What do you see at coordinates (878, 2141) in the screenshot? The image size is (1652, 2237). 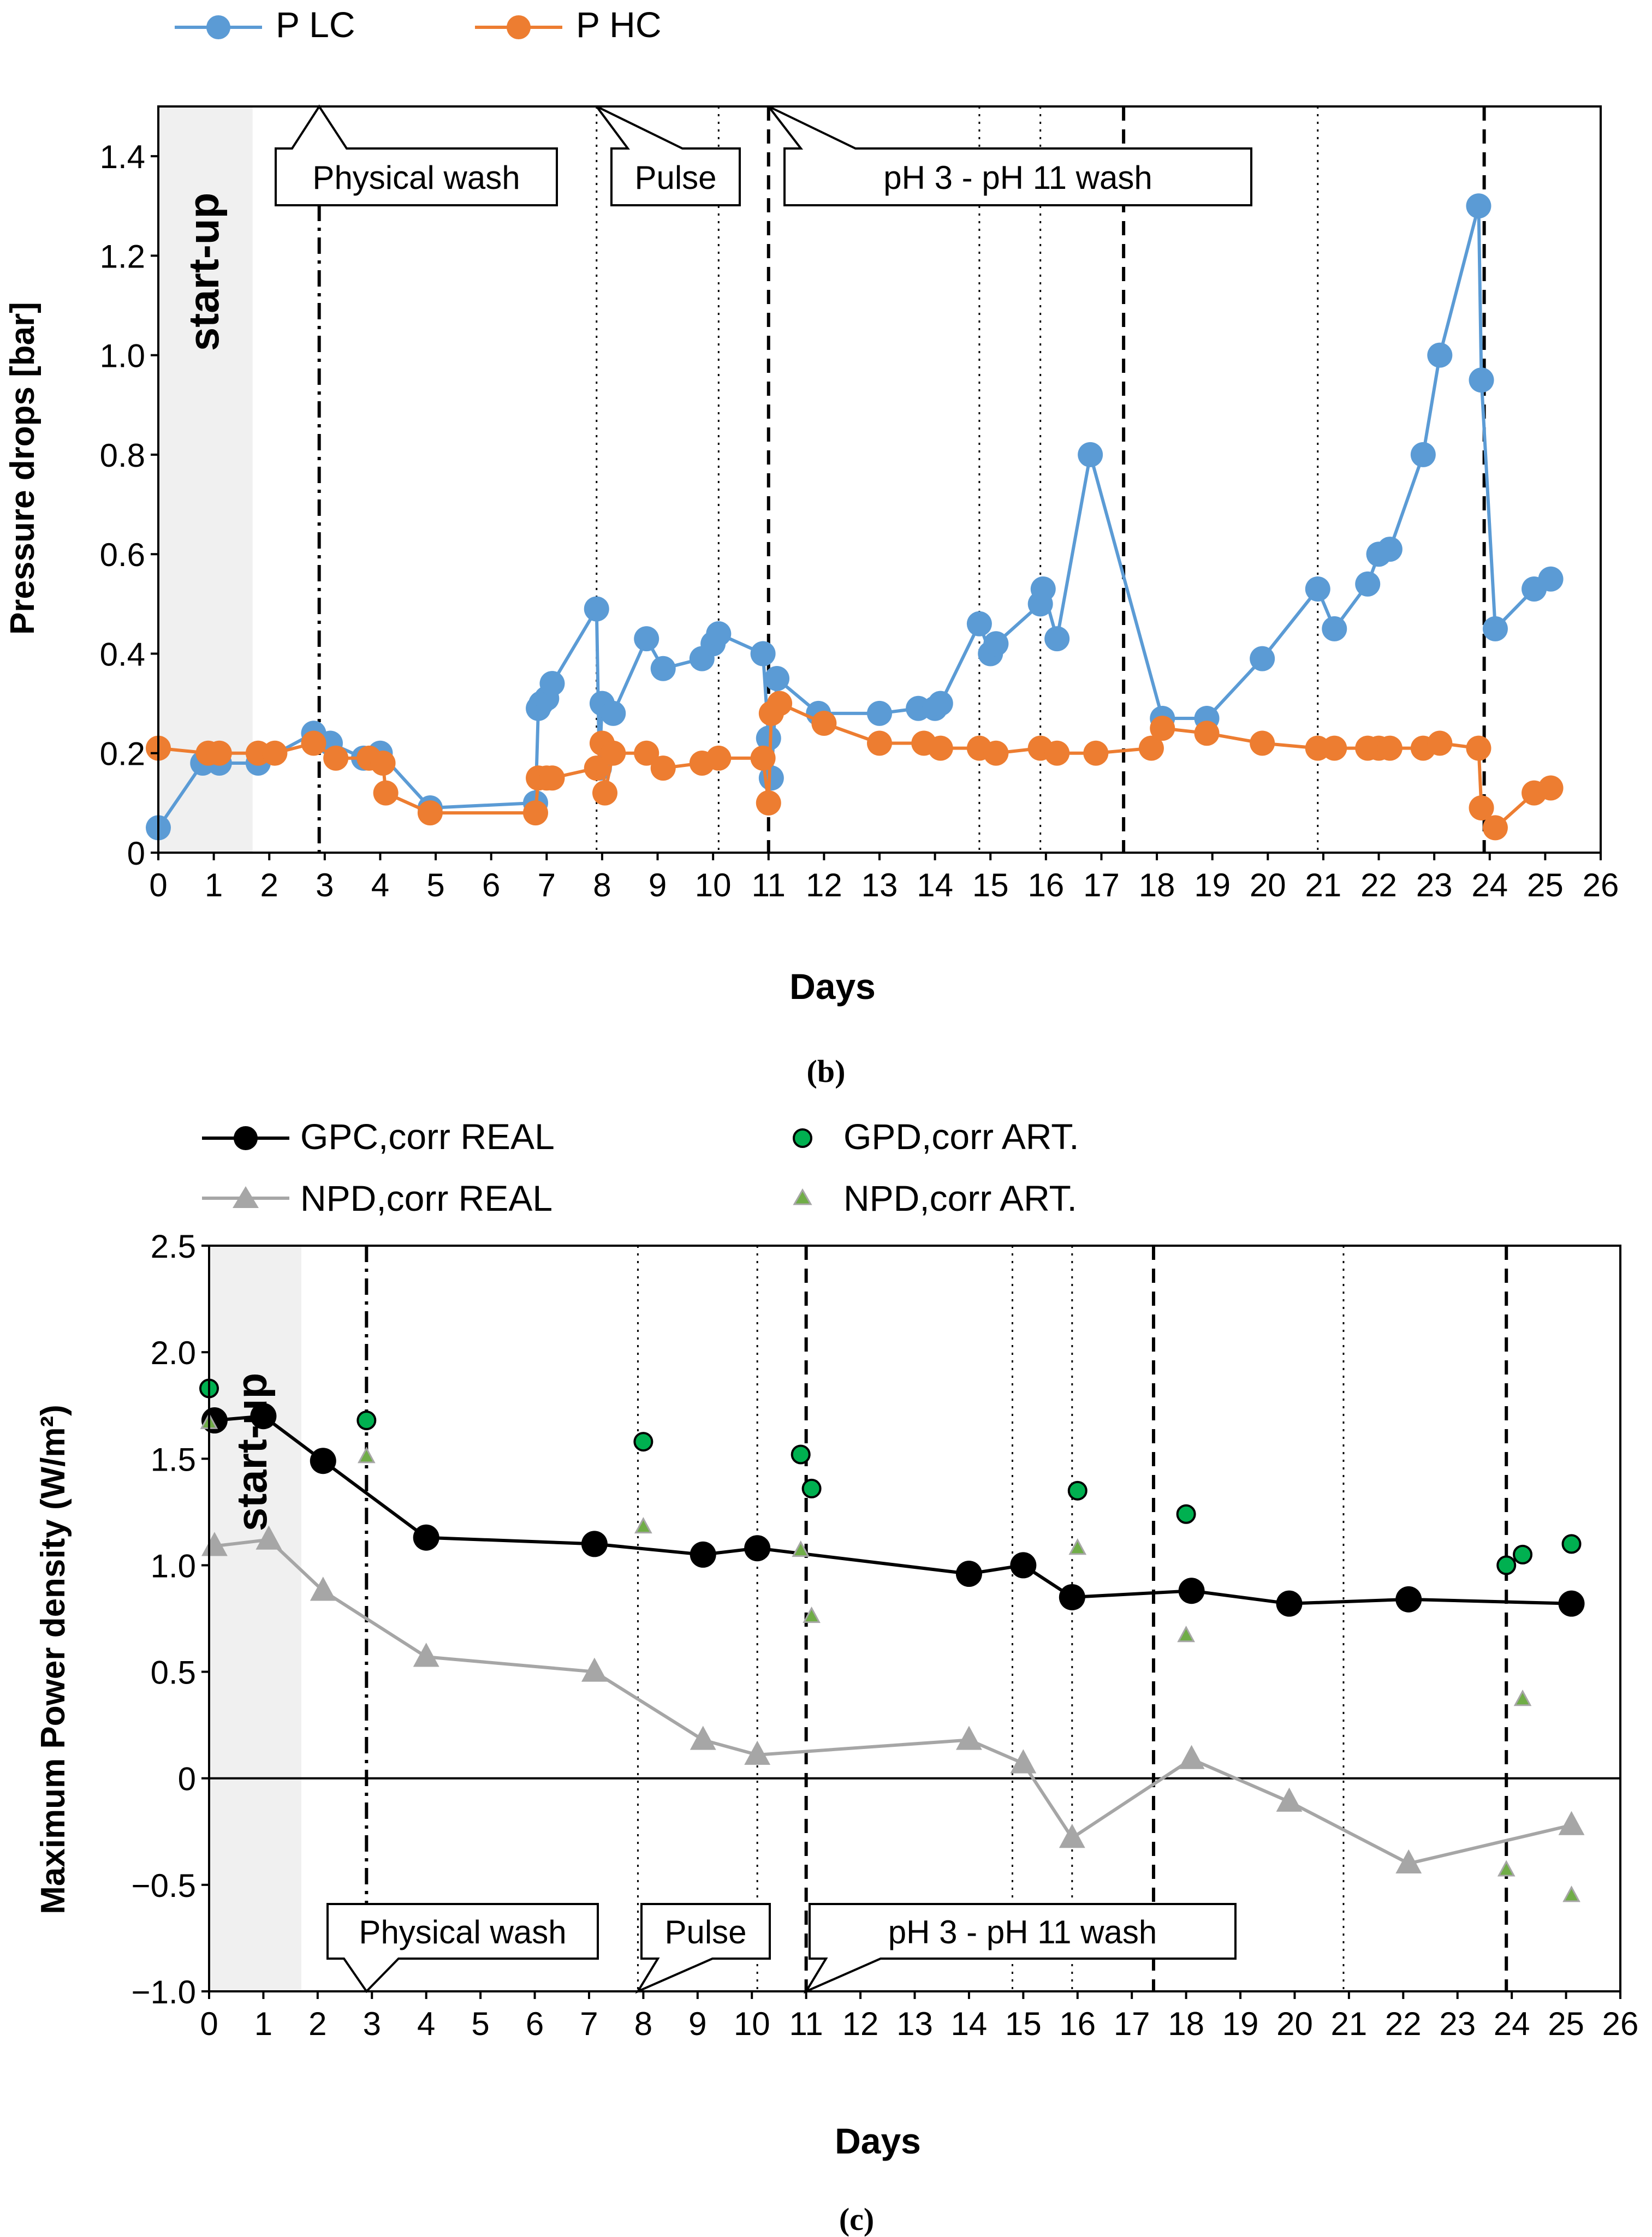 I see `x-axis-label: Days` at bounding box center [878, 2141].